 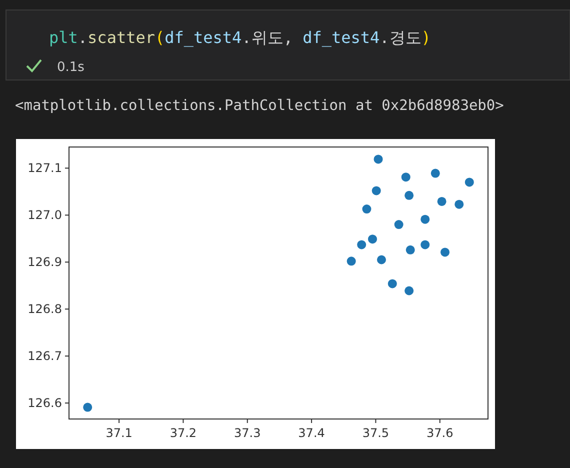 I want to click on y-tick-label: 126.7, so click(x=45, y=356).